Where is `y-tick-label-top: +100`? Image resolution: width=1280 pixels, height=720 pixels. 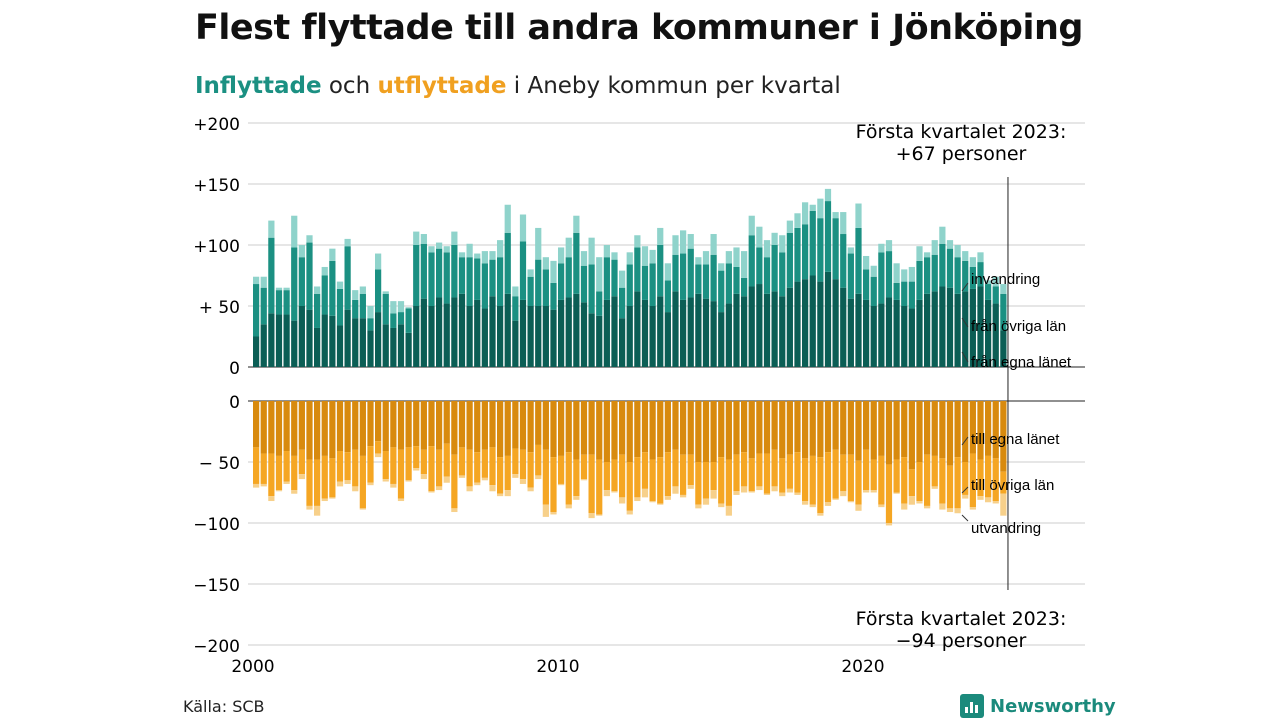 y-tick-label-top: +100 is located at coordinates (216, 247).